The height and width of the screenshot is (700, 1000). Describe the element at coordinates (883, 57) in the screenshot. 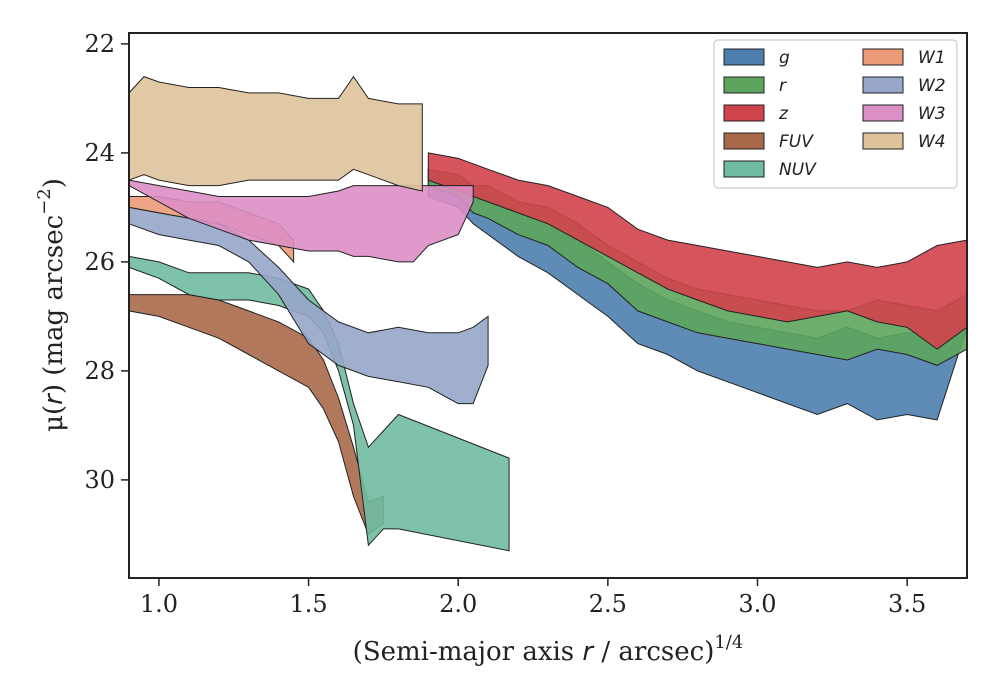

I see `legend-swatch-w1` at that location.